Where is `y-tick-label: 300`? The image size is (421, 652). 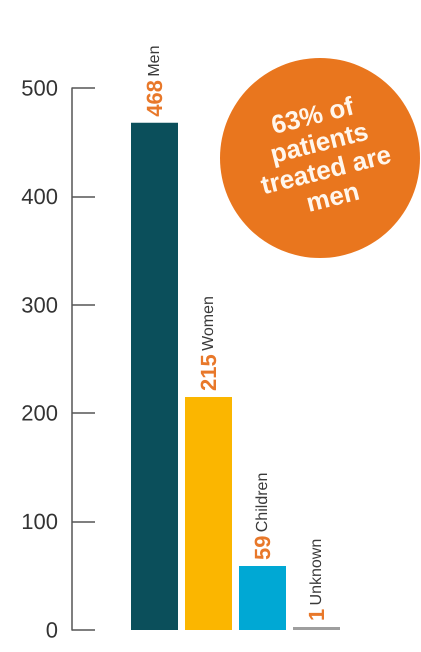 y-tick-label: 300 is located at coordinates (39, 305).